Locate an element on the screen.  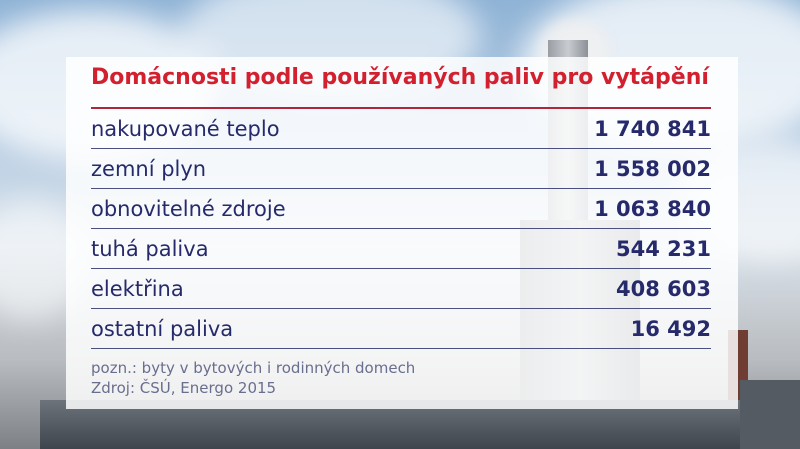
table-row: tuhá paliva 544 231 is located at coordinates (401, 249).